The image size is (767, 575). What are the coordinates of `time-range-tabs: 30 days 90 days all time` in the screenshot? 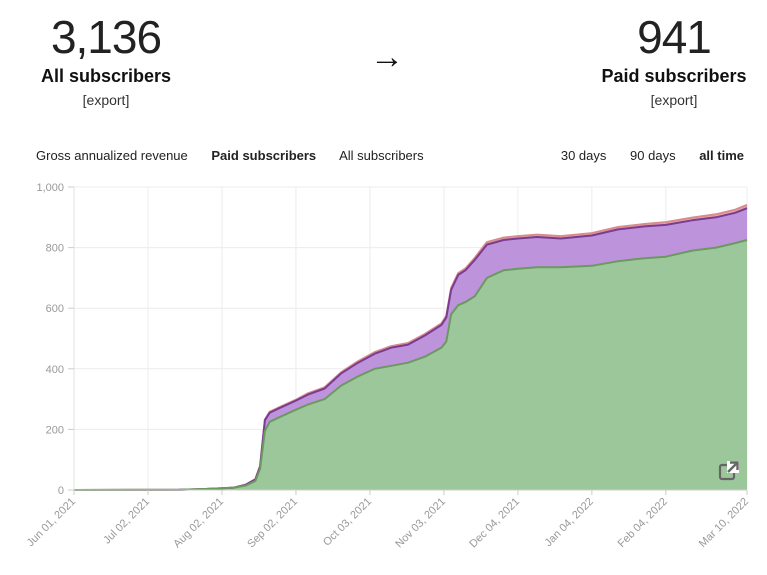 It's located at (662, 155).